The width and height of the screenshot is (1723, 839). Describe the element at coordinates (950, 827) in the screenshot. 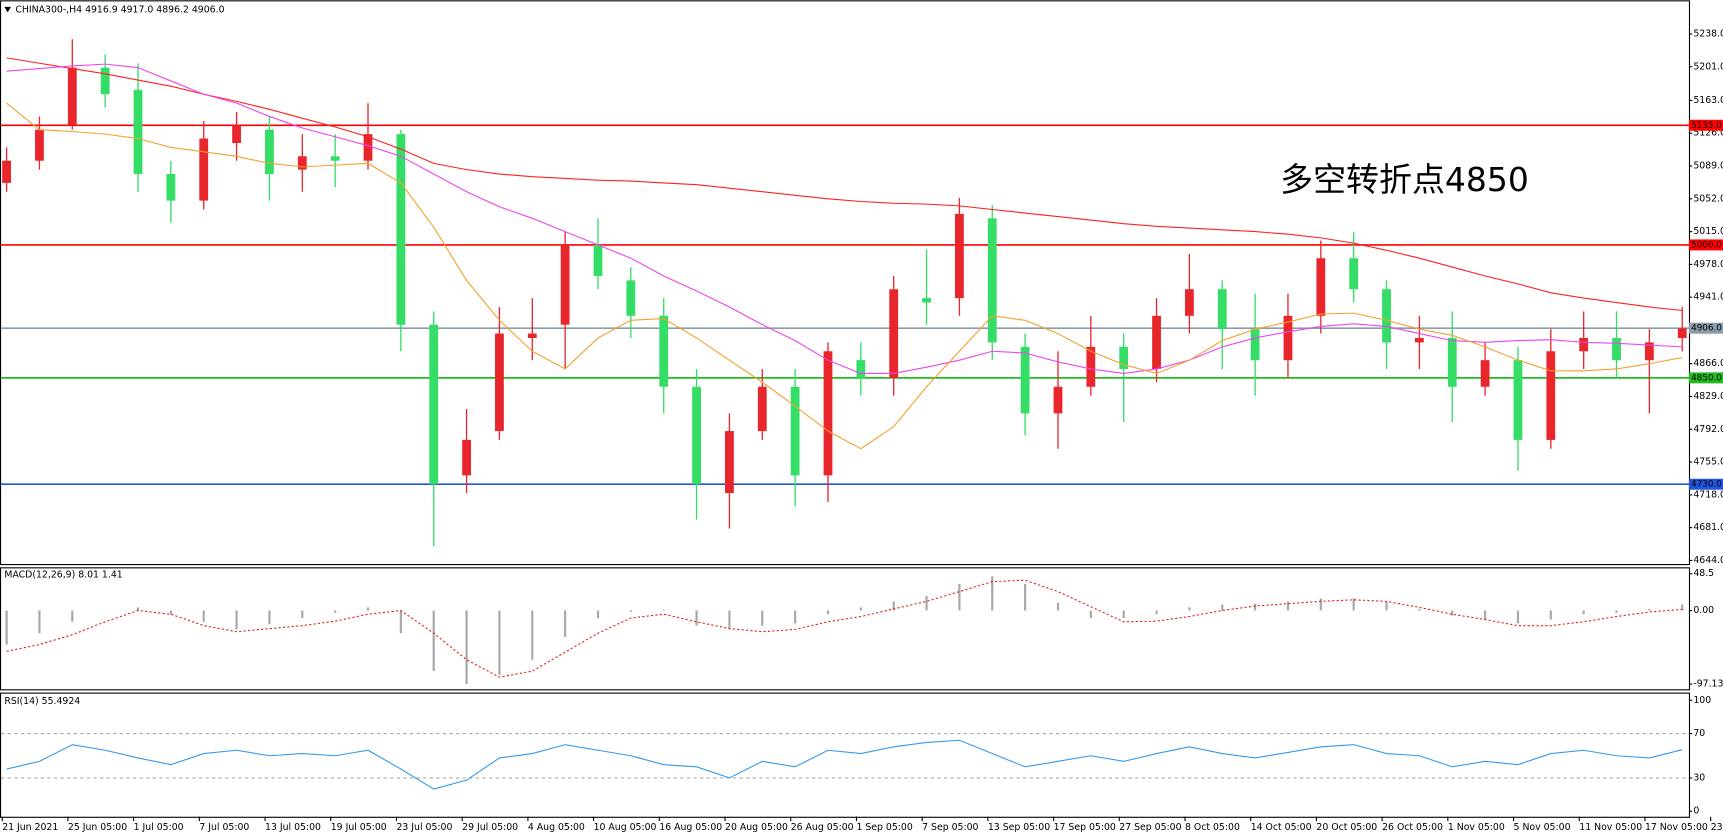

I see `x-tick-label: 7 Sep 05:00` at that location.